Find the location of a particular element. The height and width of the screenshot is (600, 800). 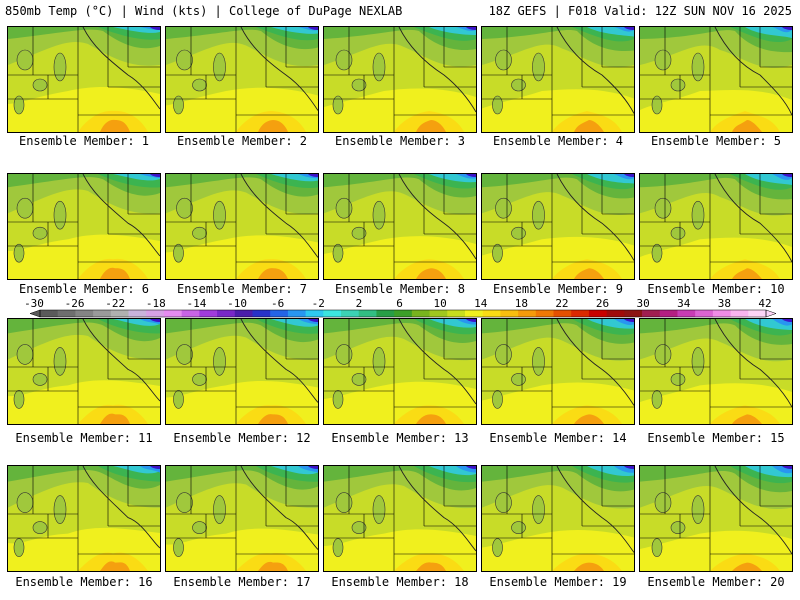

colorbar-tick-label: 2 is located at coordinates (359, 303).